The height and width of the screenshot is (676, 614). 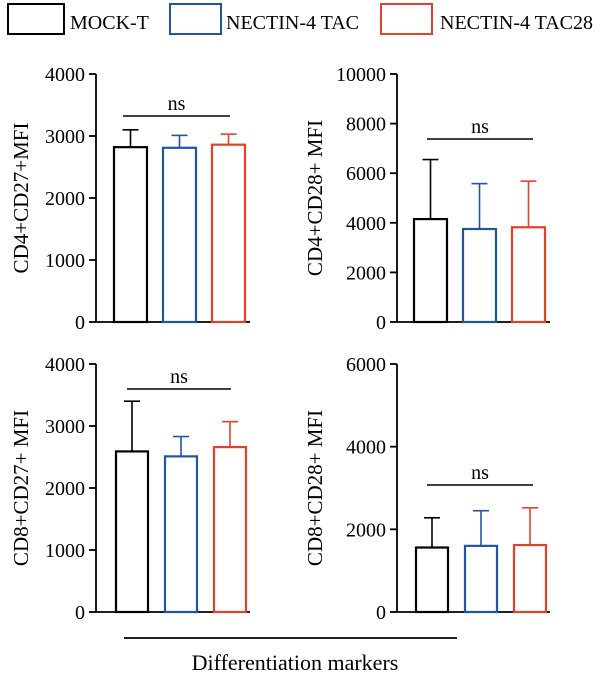 I want to click on legend: MOCK-T NECTIN-4 TAC NECTIN-4 TAC28, so click(x=300, y=19).